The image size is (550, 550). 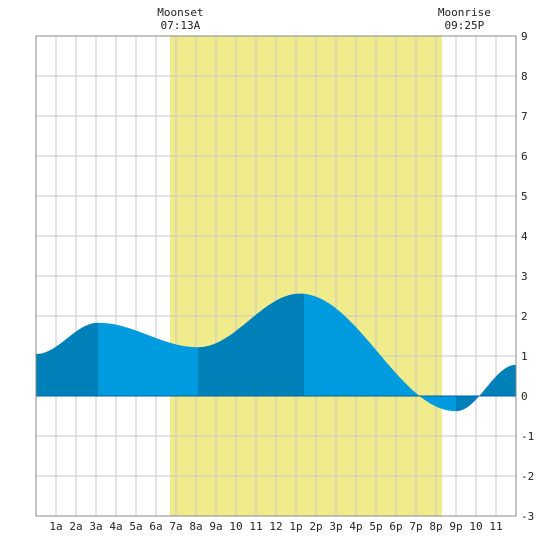 I want to click on y-tick-label: 0, so click(x=524, y=396).